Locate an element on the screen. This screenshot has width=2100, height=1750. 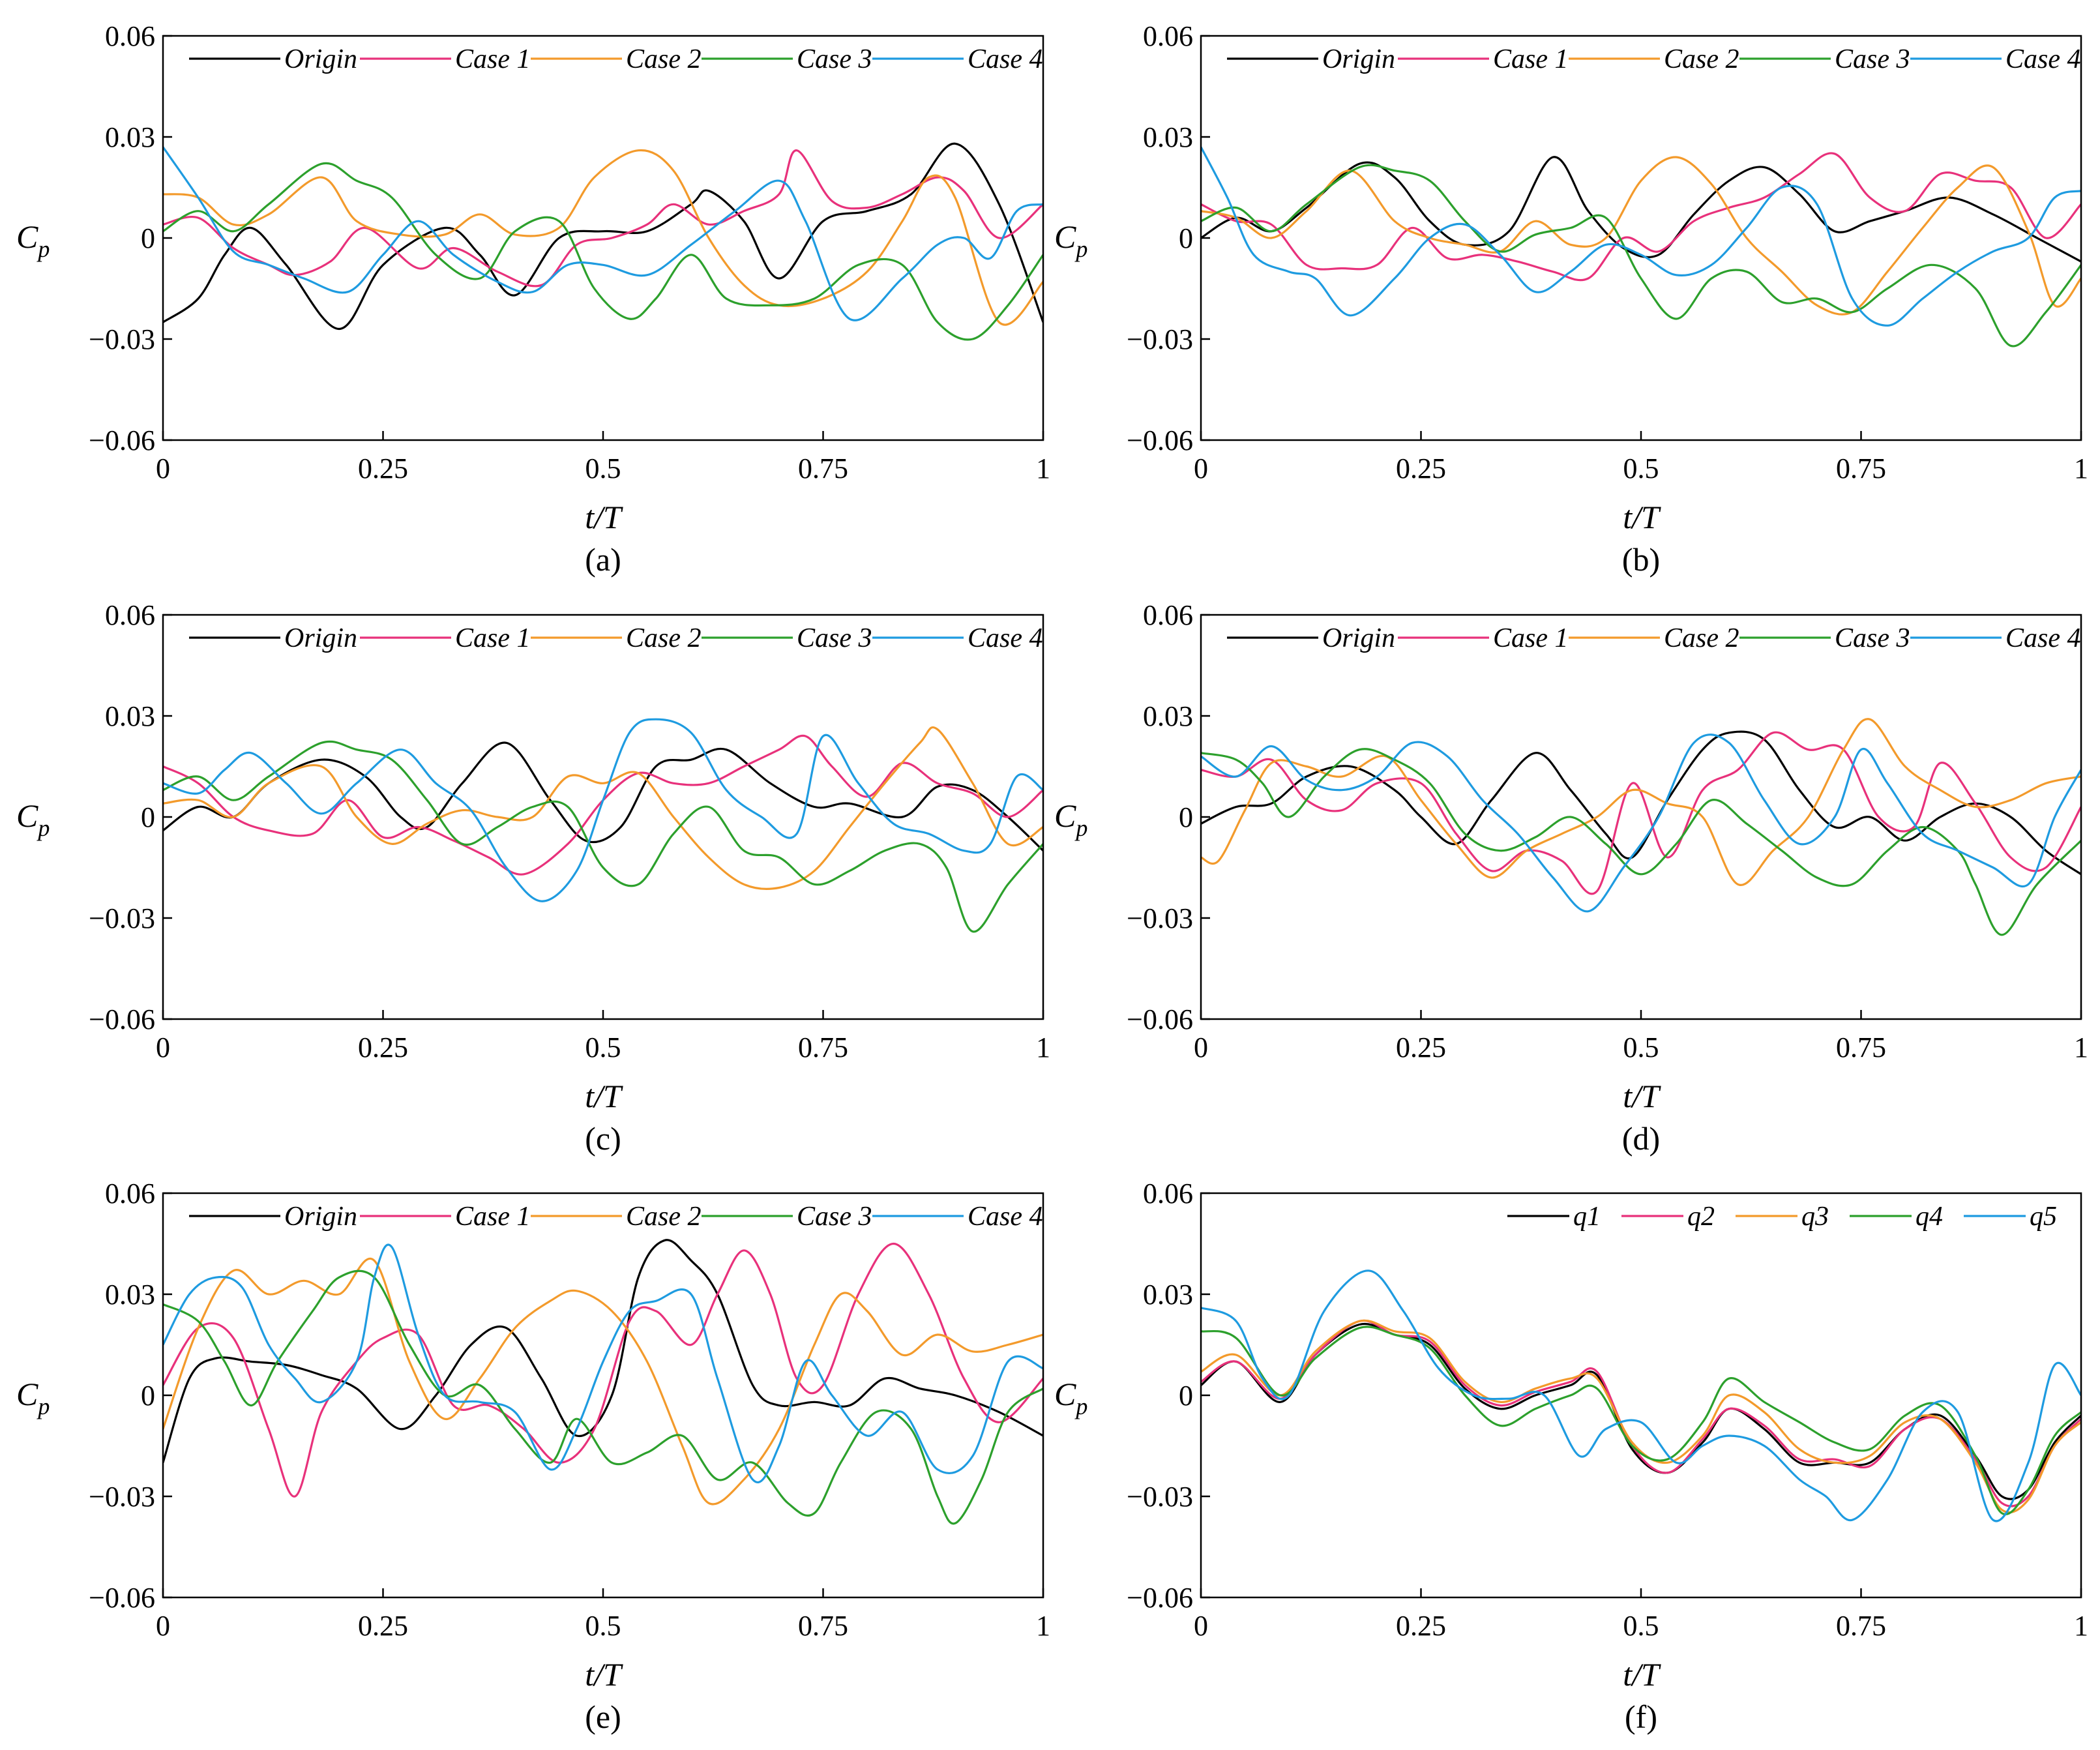
series-line-q5 is located at coordinates (1641, 1396).